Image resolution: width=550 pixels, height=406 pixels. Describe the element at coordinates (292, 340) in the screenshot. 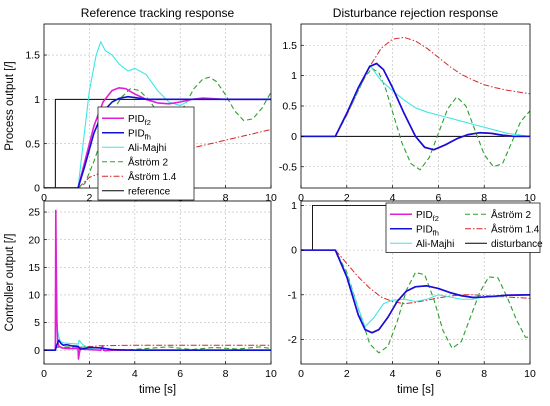

I see `y-tick-label: -2` at that location.